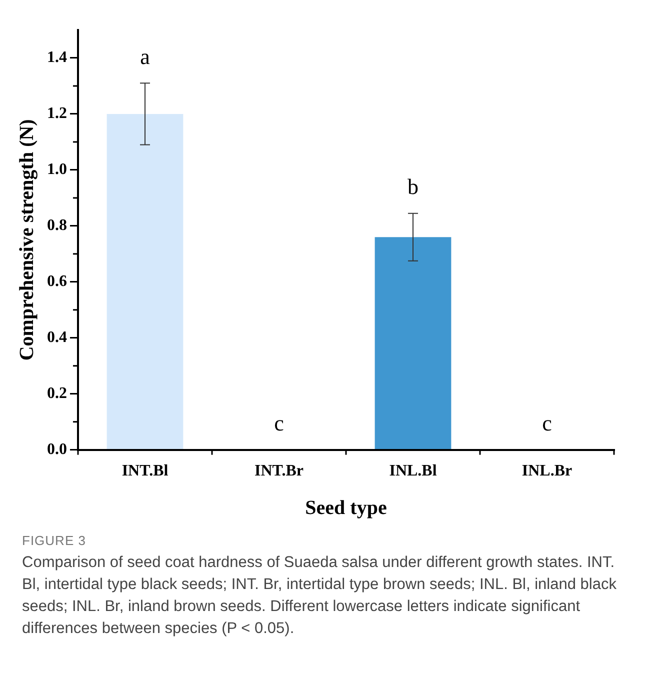 The width and height of the screenshot is (646, 699). Describe the element at coordinates (346, 508) in the screenshot. I see `x-axis-title: Seed type` at that location.